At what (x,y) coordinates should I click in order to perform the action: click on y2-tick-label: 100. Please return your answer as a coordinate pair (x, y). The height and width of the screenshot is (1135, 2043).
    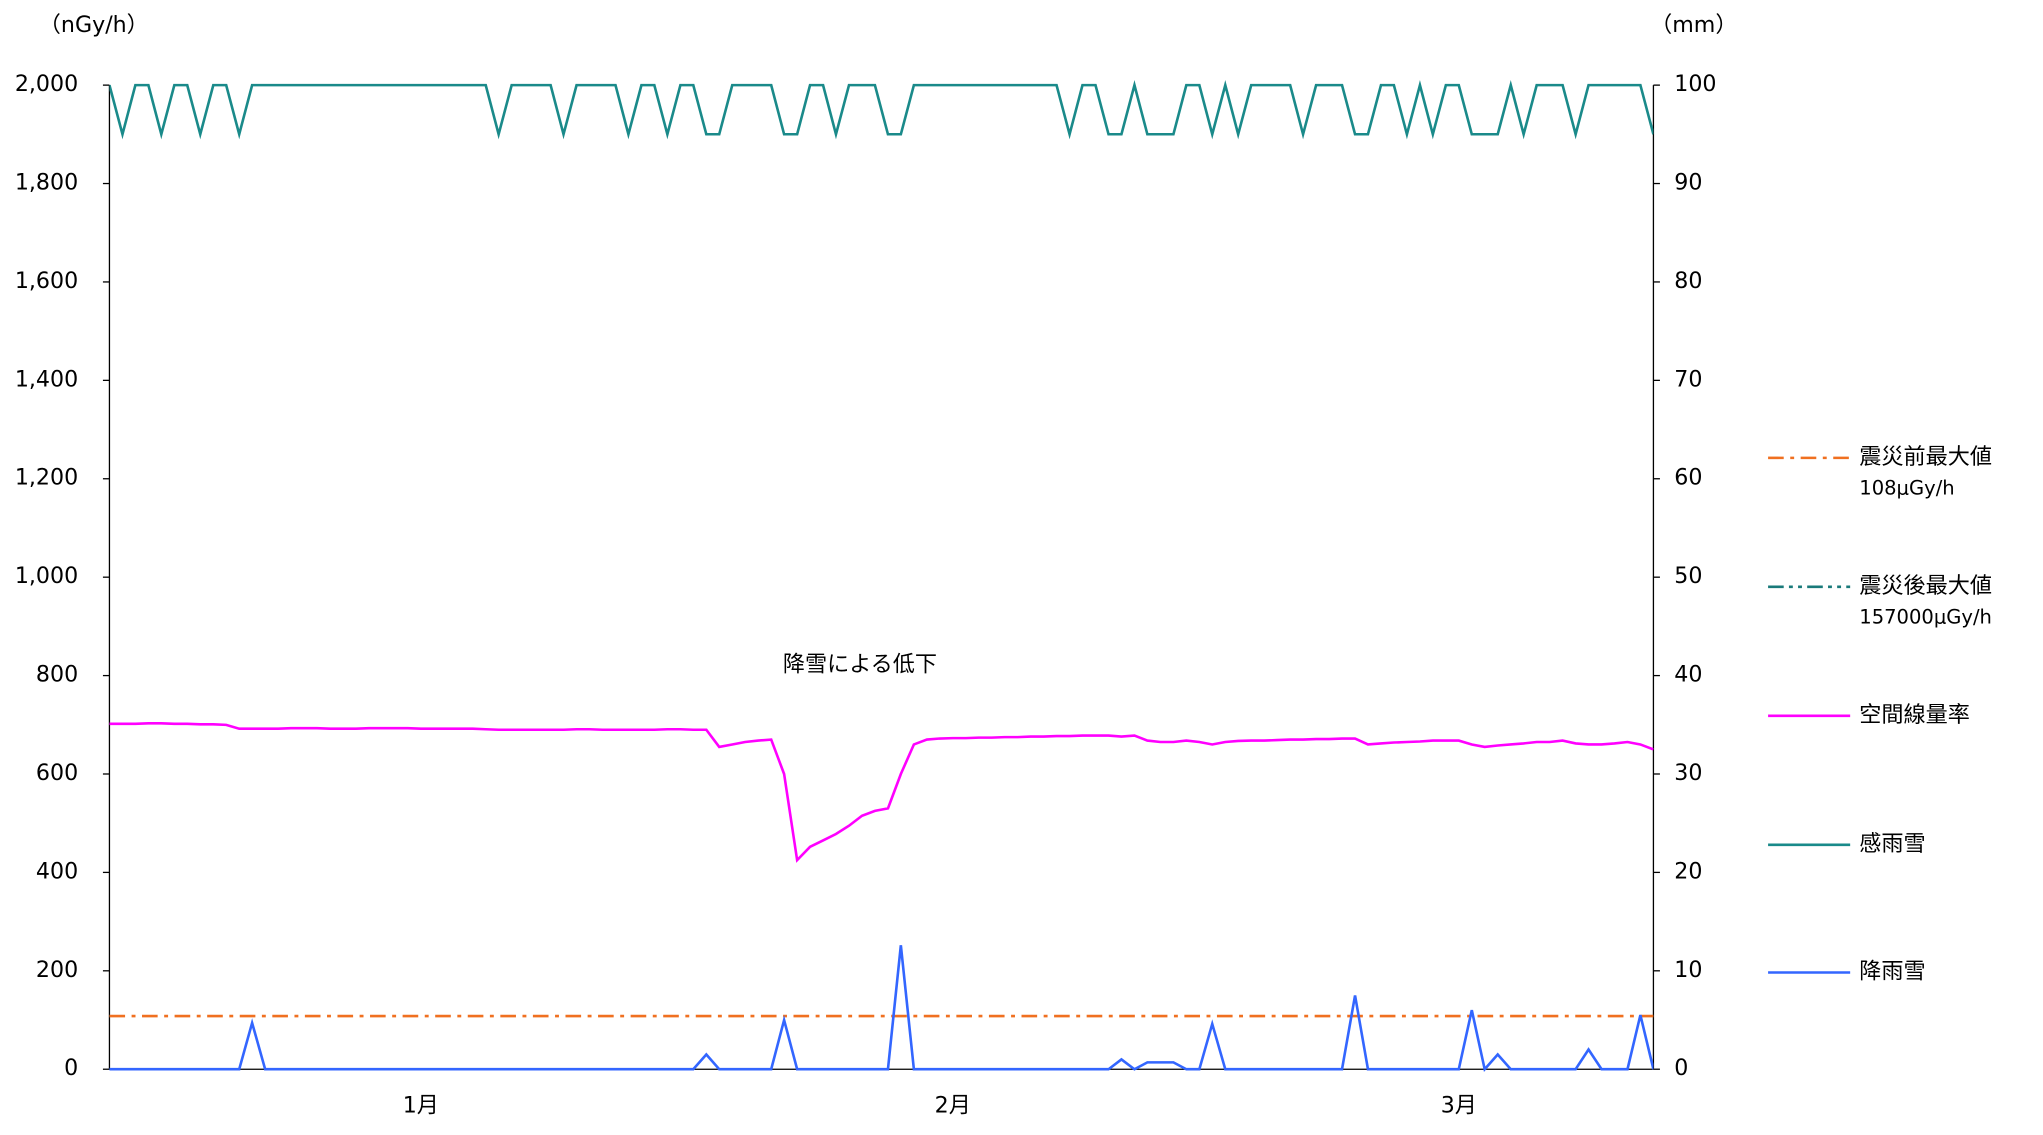
    Looking at the image, I should click on (1695, 84).